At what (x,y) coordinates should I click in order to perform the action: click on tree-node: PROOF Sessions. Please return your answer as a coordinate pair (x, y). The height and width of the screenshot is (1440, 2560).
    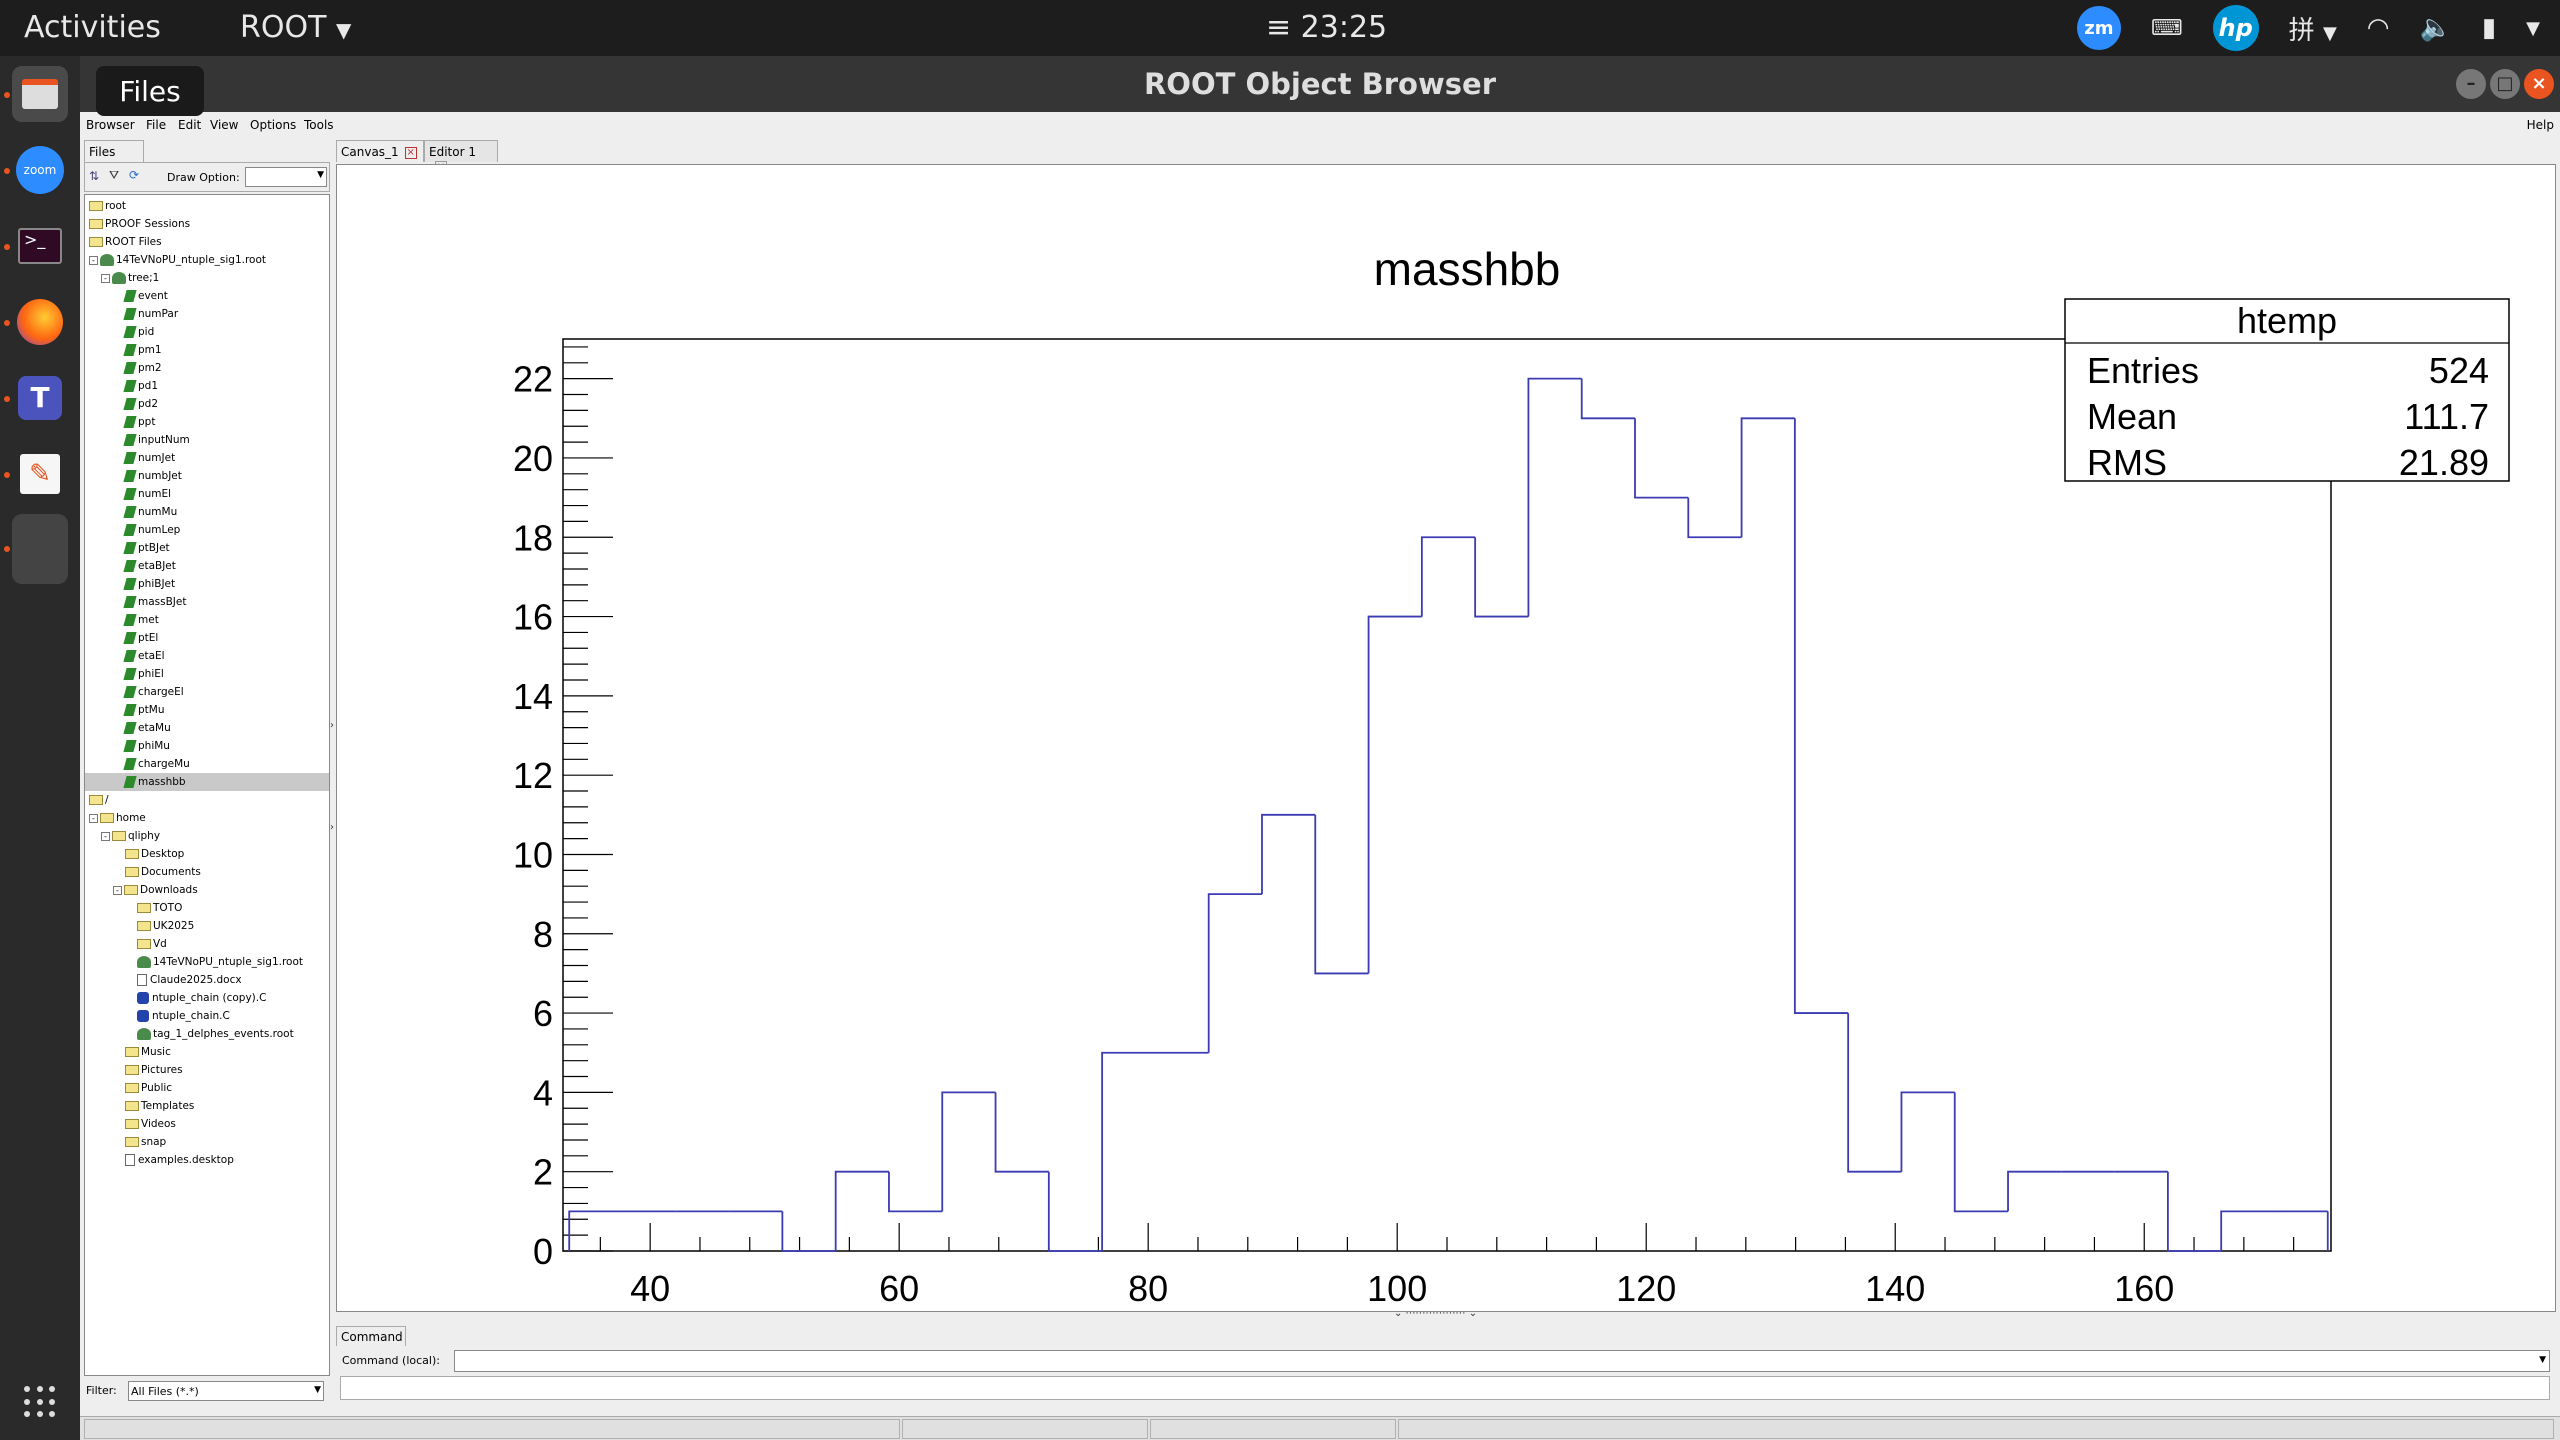
    Looking at the image, I should click on (207, 224).